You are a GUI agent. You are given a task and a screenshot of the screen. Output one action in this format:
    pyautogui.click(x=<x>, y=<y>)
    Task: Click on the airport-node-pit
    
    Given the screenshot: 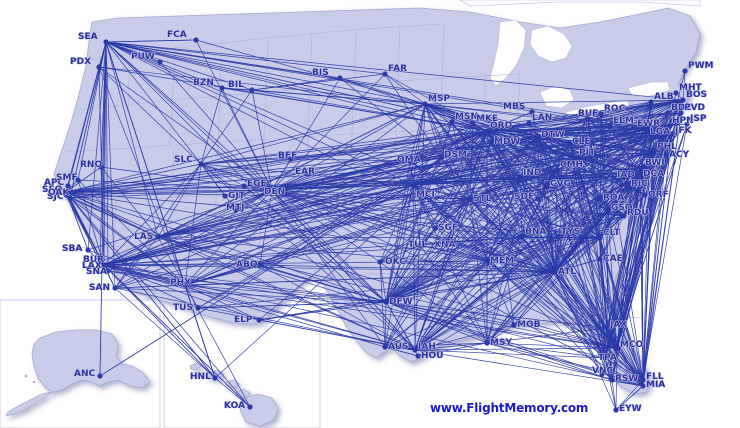 What is the action you would take?
    pyautogui.click(x=576, y=158)
    